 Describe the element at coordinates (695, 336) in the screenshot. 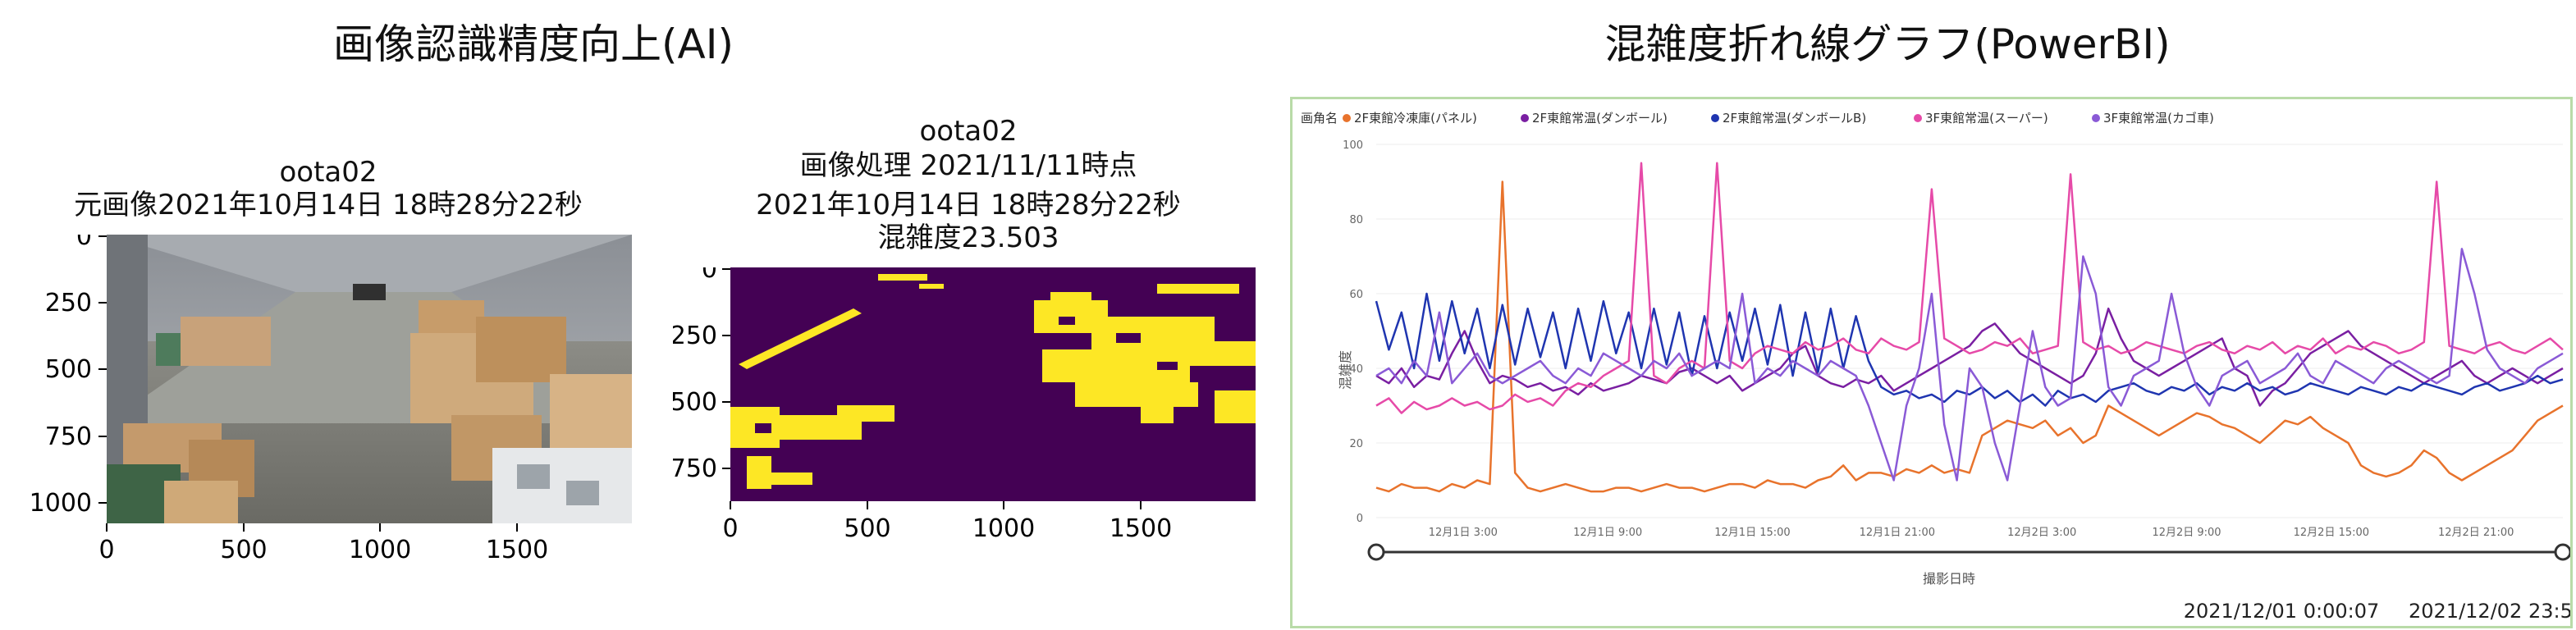

I see `processed-ytick: 250` at that location.